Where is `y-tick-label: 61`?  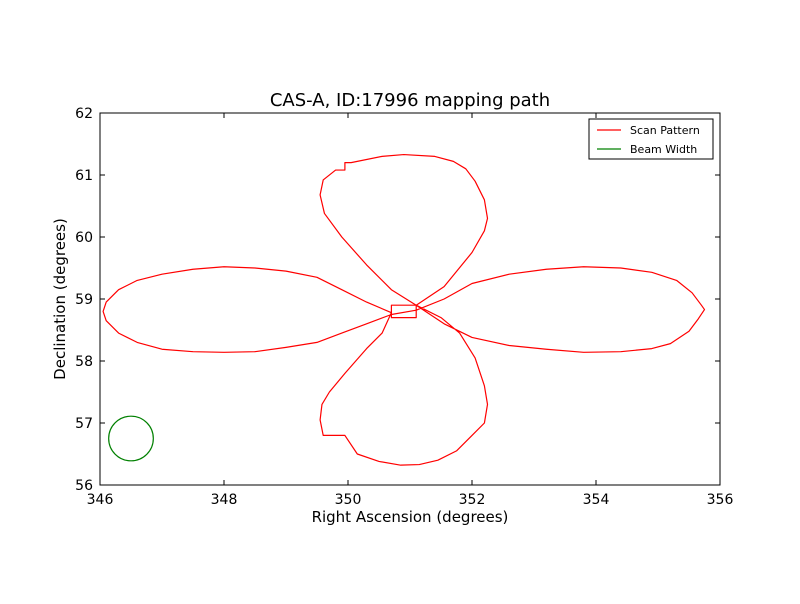
y-tick-label: 61 is located at coordinates (84, 176).